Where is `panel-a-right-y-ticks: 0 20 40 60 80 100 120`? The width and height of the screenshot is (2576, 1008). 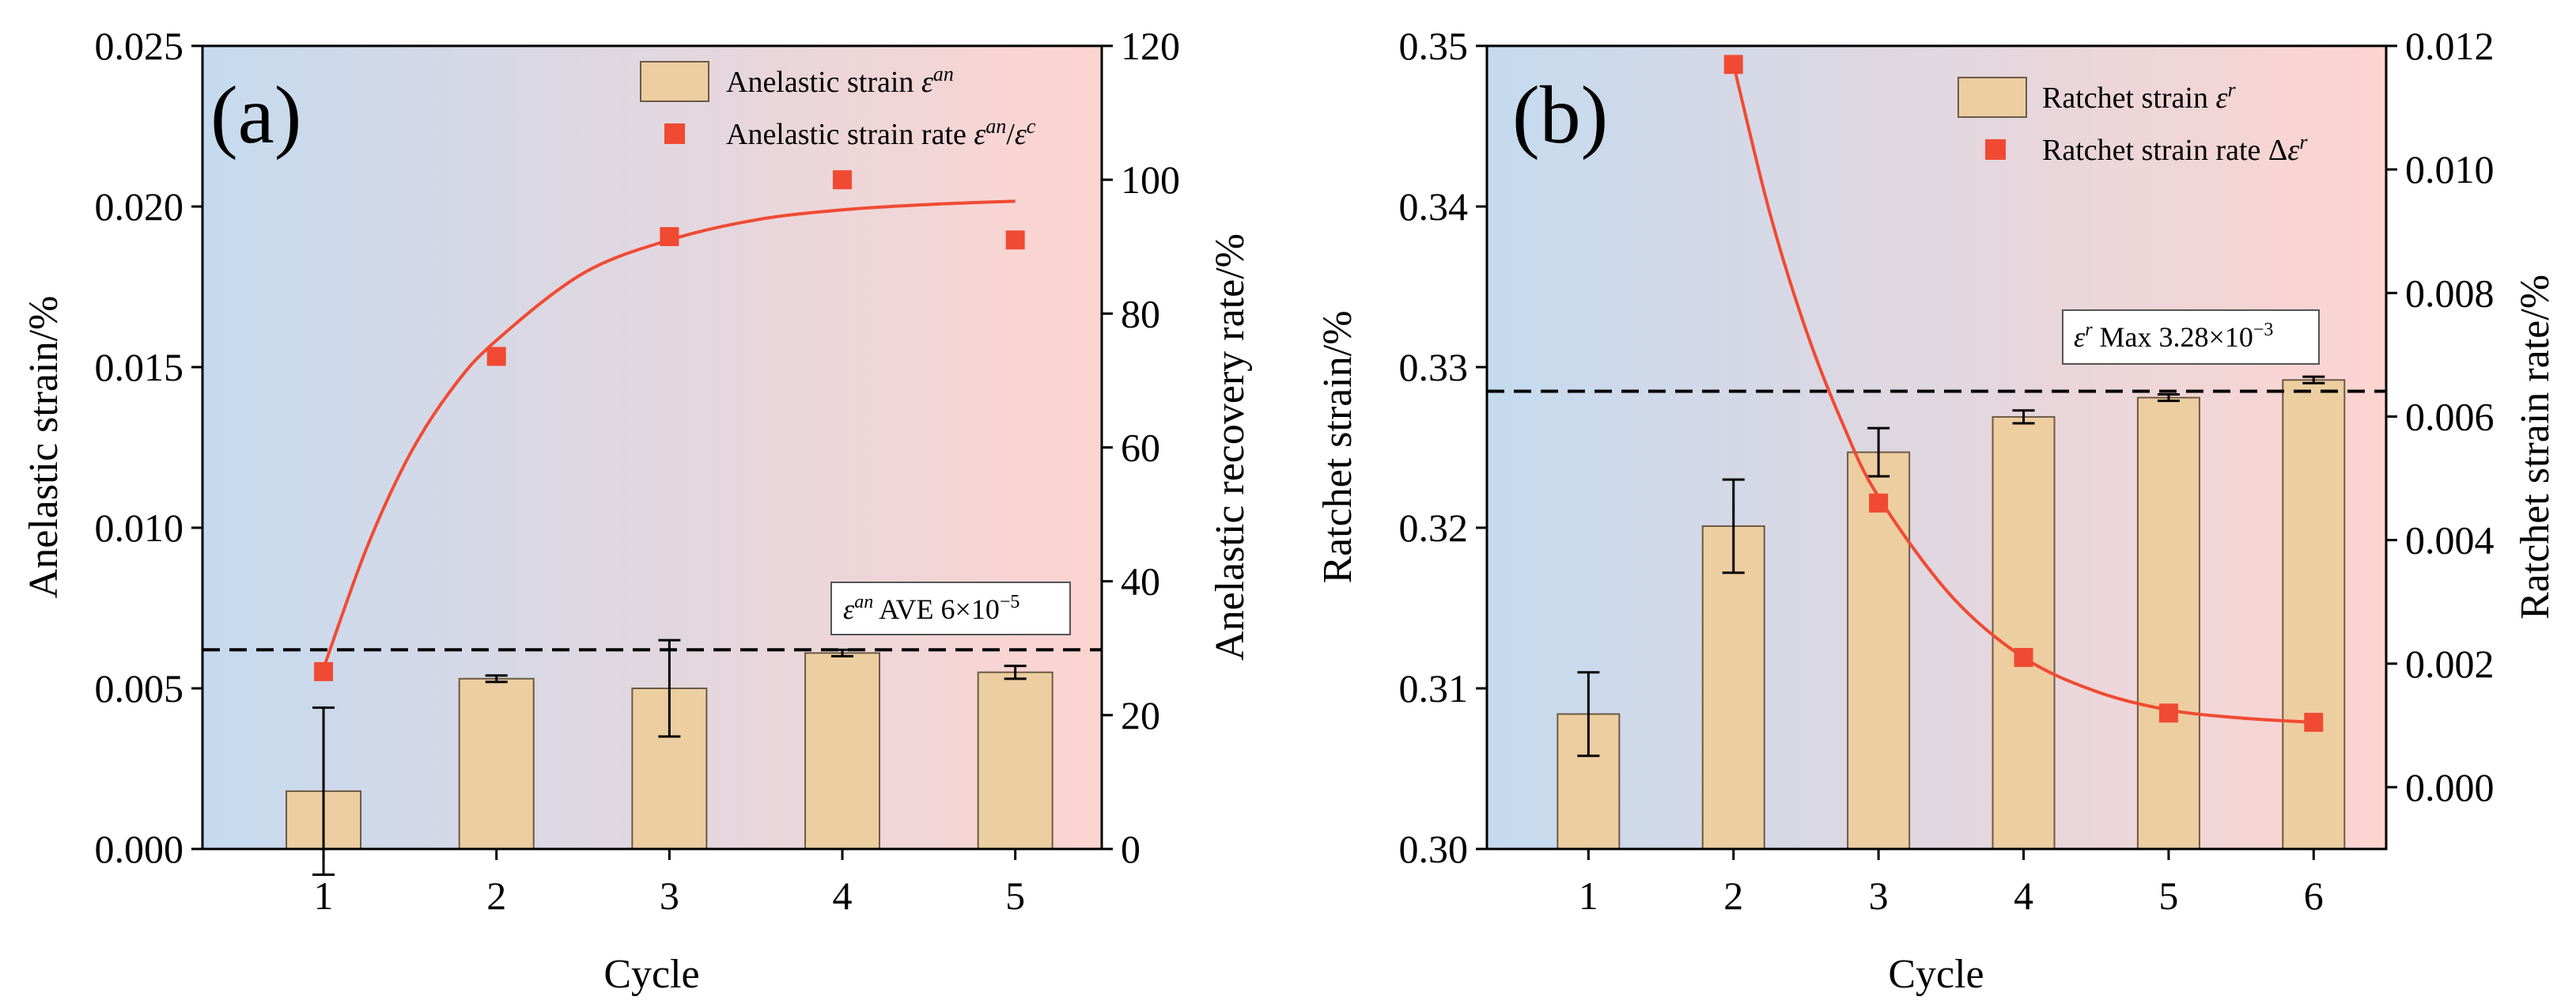
panel-a-right-y-ticks: 0 20 40 60 80 100 120 is located at coordinates (1141, 447).